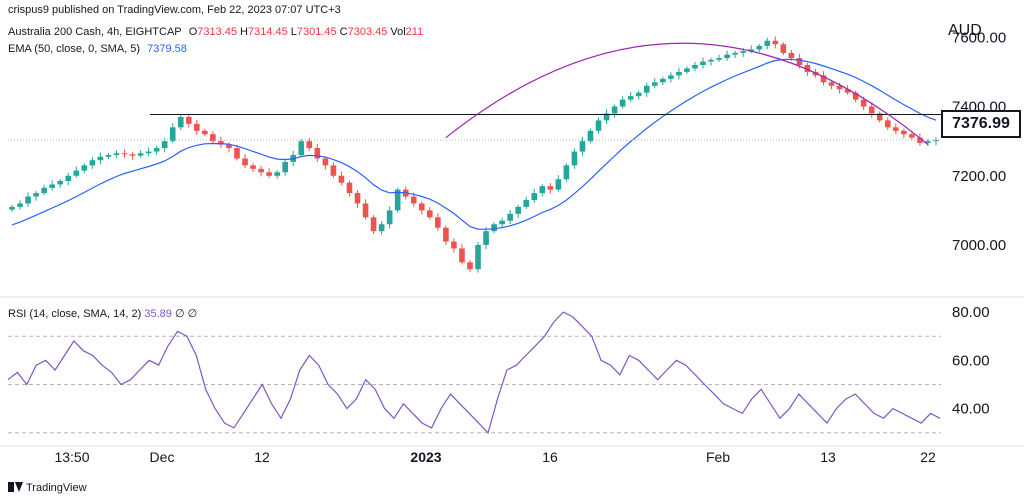  I want to click on rsi-axis-tick-label: 80.00, so click(971, 312).